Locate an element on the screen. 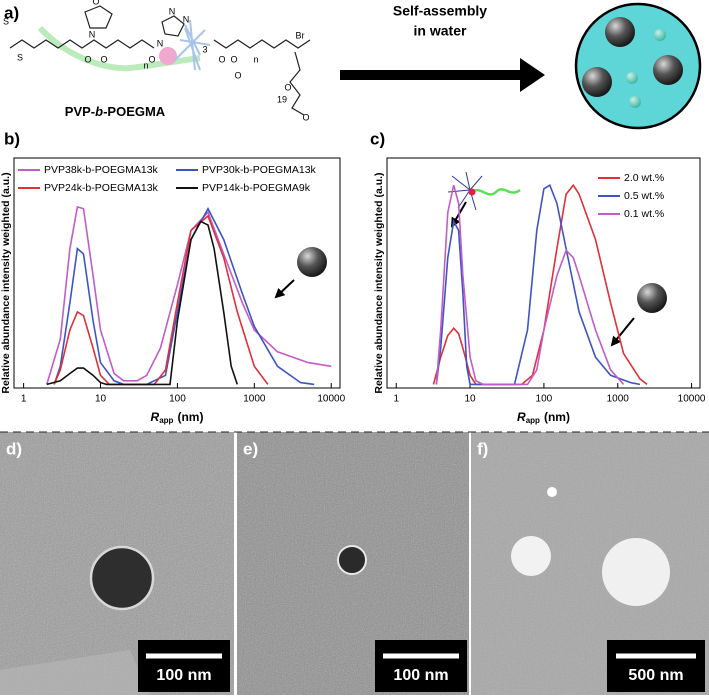  name-part: b is located at coordinates (99, 111).